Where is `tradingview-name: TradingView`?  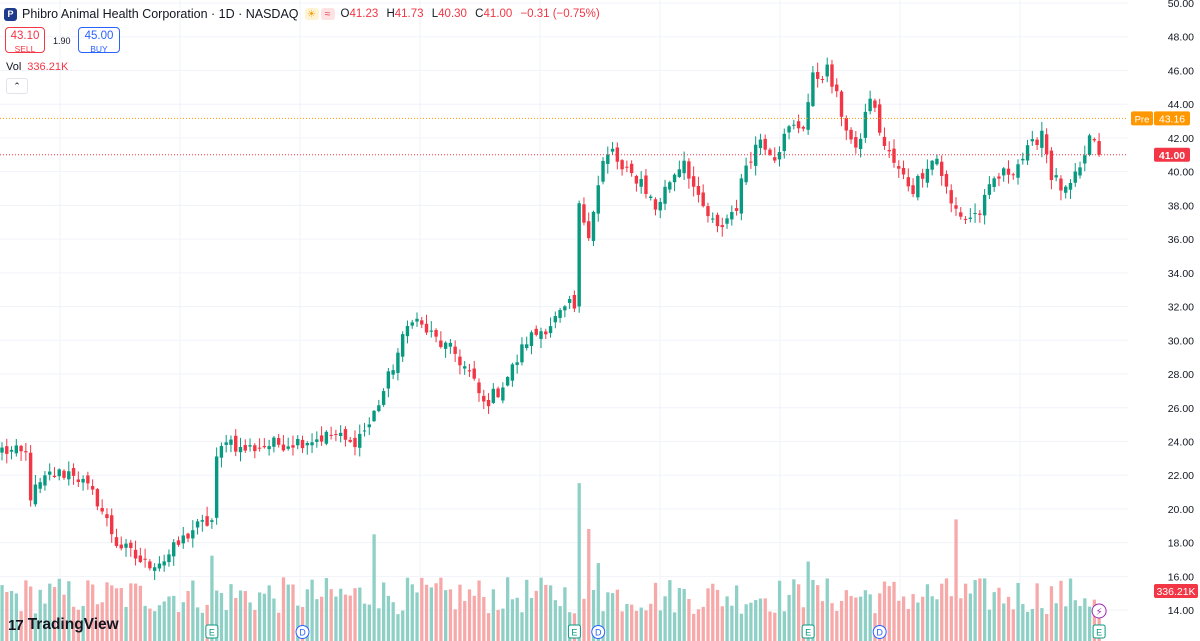 tradingview-name: TradingView is located at coordinates (73, 624).